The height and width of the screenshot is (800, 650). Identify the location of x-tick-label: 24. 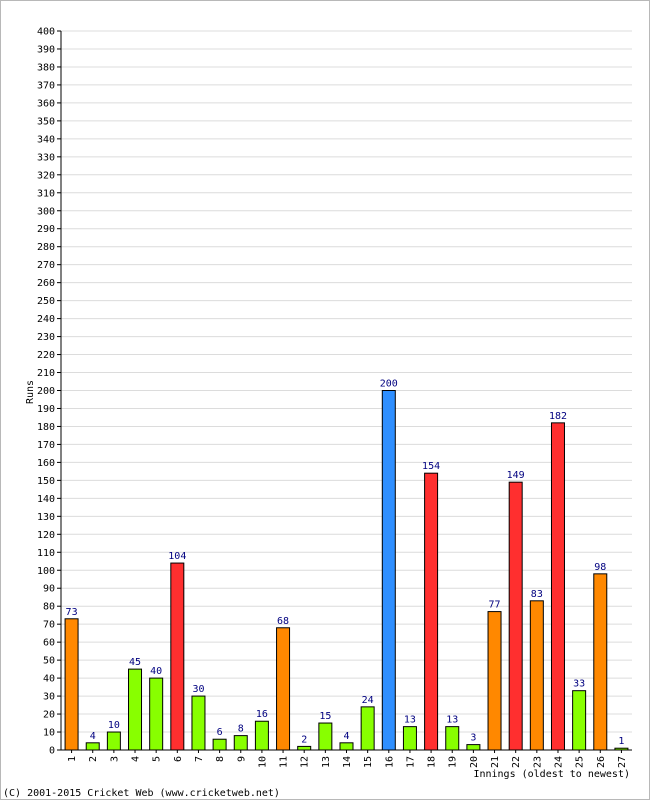
(558, 762).